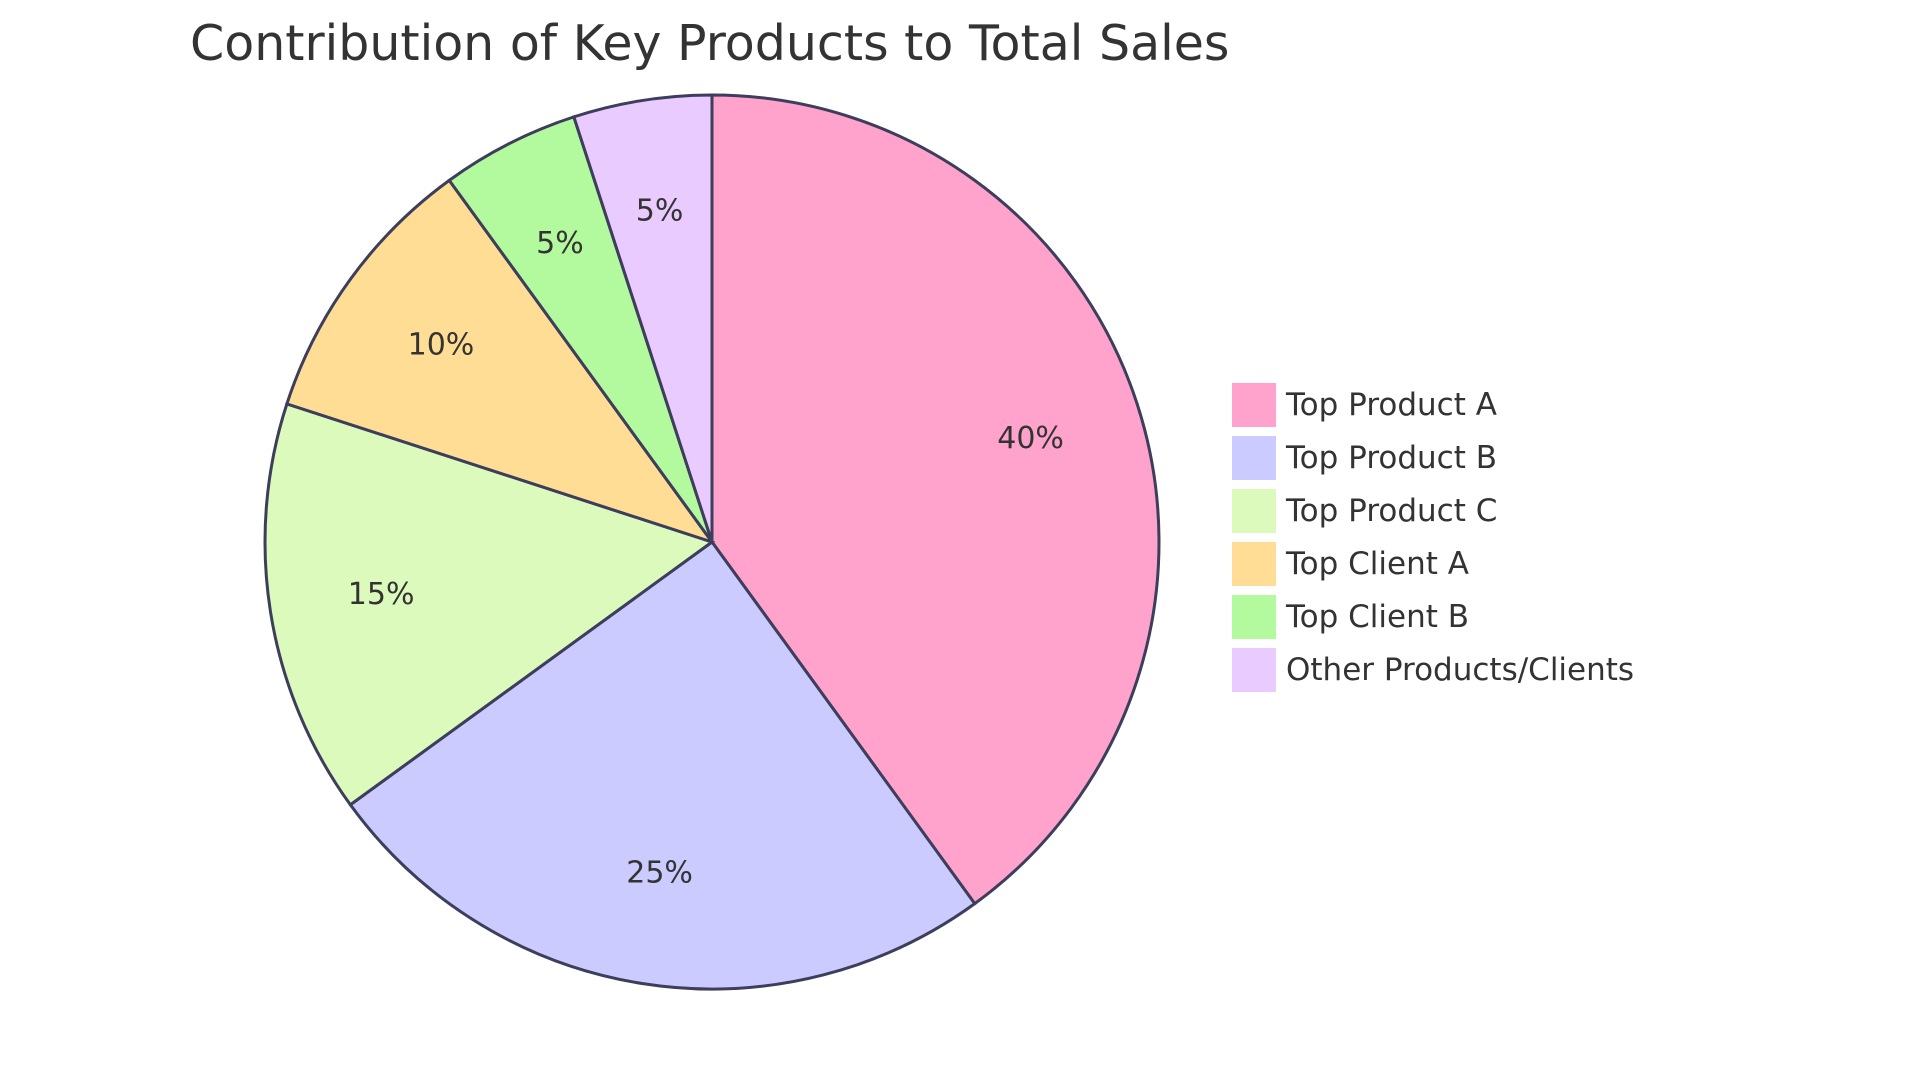  Describe the element at coordinates (560, 243) in the screenshot. I see `slice-label-top-client-b: 5%` at that location.